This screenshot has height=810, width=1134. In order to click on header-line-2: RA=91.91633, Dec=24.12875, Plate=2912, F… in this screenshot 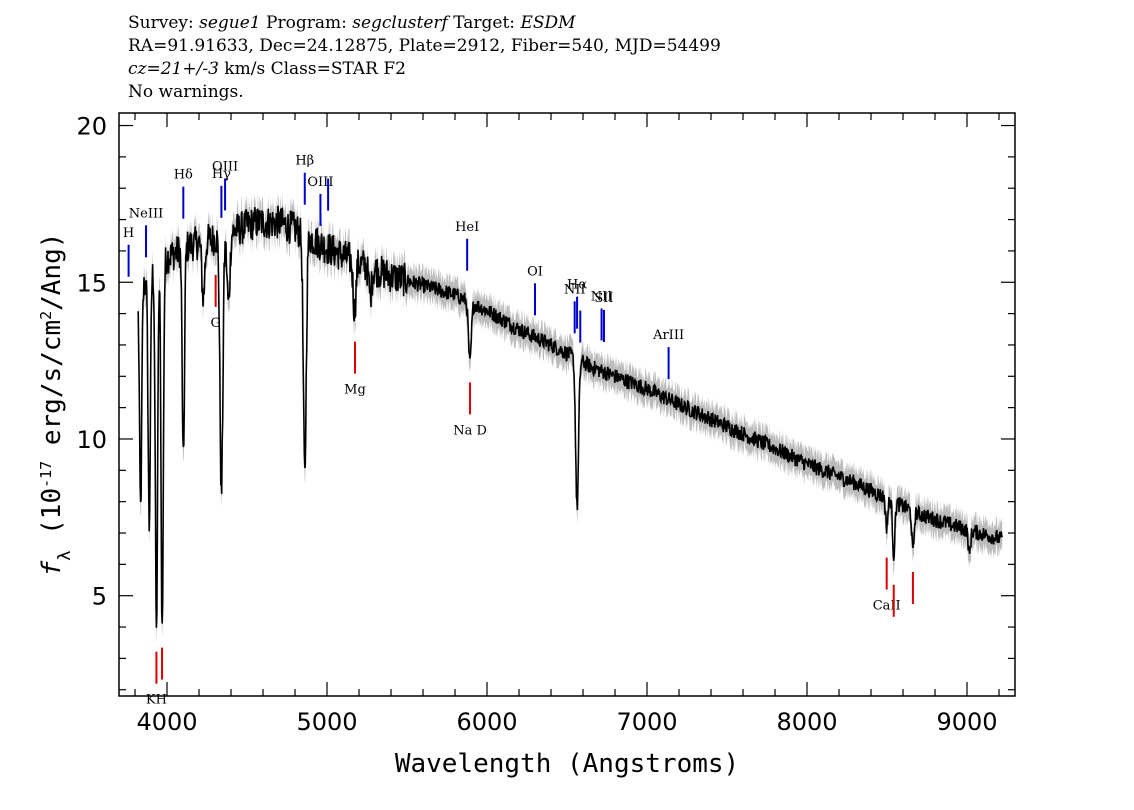, I will do `click(424, 46)`.